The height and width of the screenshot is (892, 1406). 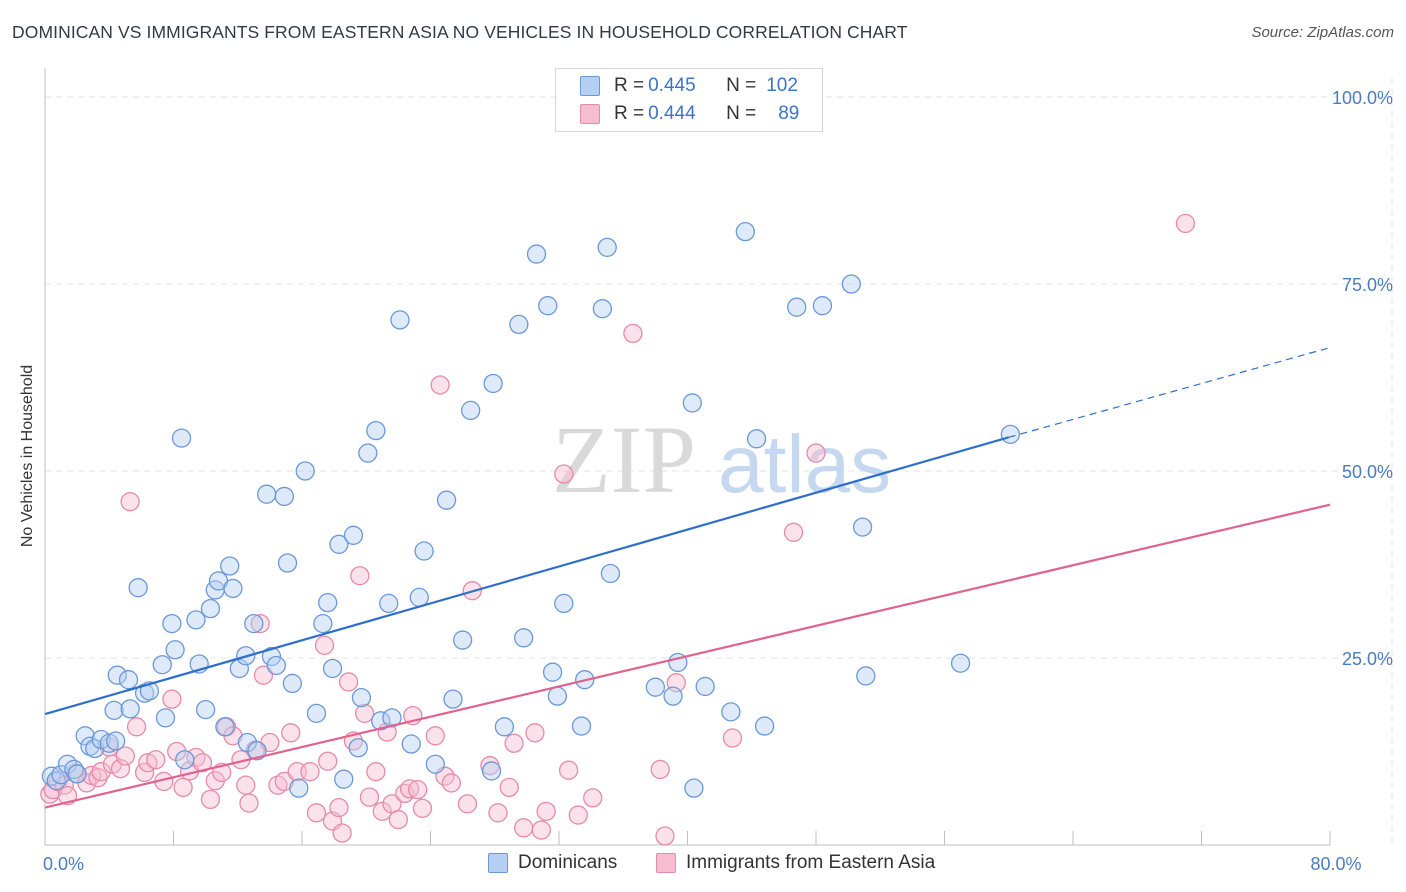 What do you see at coordinates (1335, 864) in the screenshot?
I see `x-tick-label: 80.0%` at bounding box center [1335, 864].